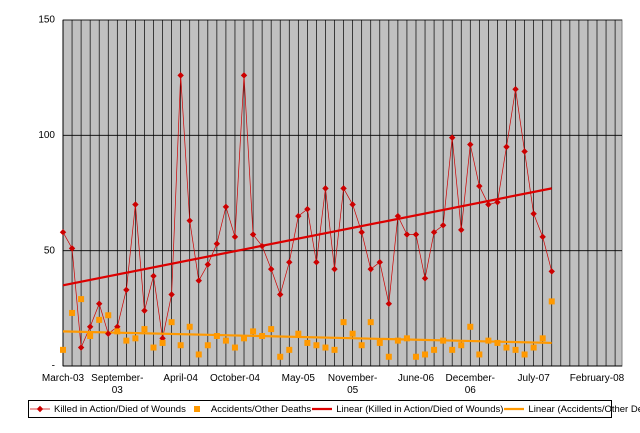 This screenshot has width=640, height=433. Describe the element at coordinates (261, 409) in the screenshot. I see `legend-label: Accidents/Other Deaths` at that location.